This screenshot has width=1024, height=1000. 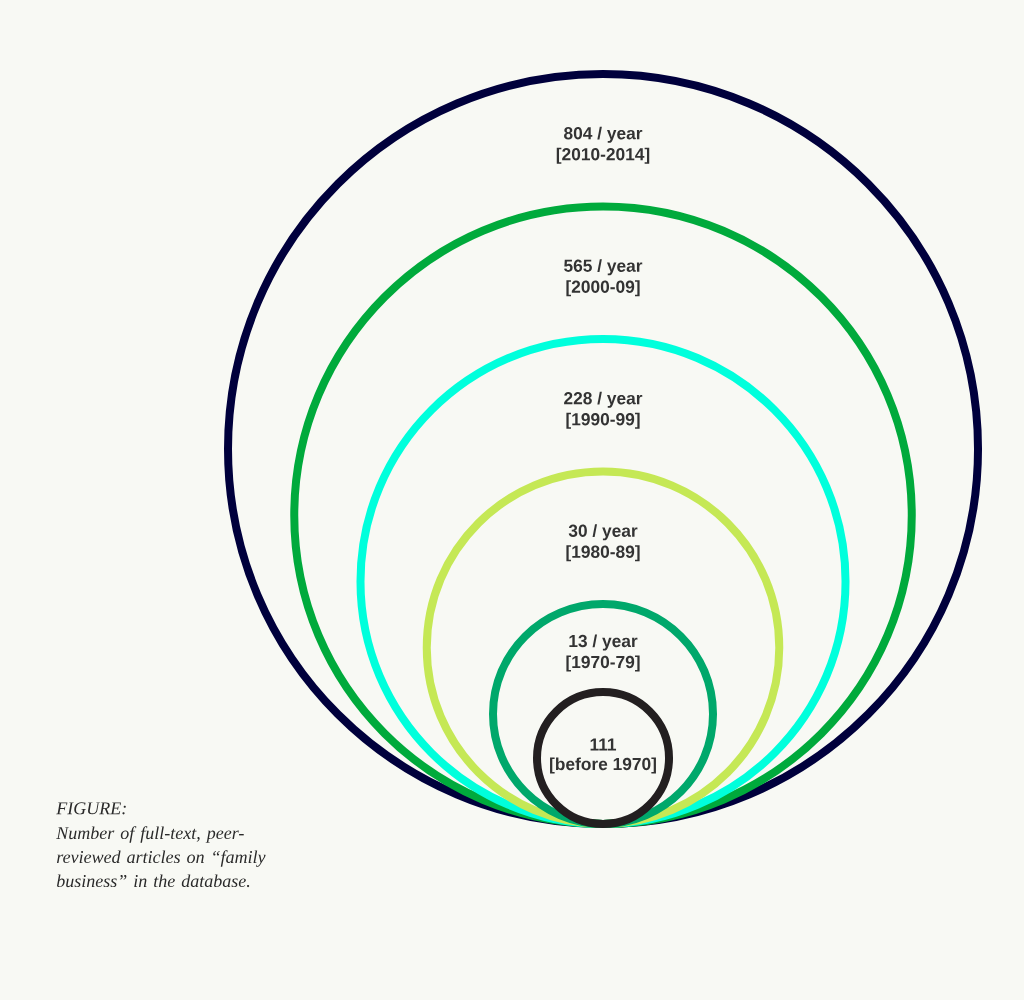 I want to click on category-label: [before 1970], so click(x=603, y=765).